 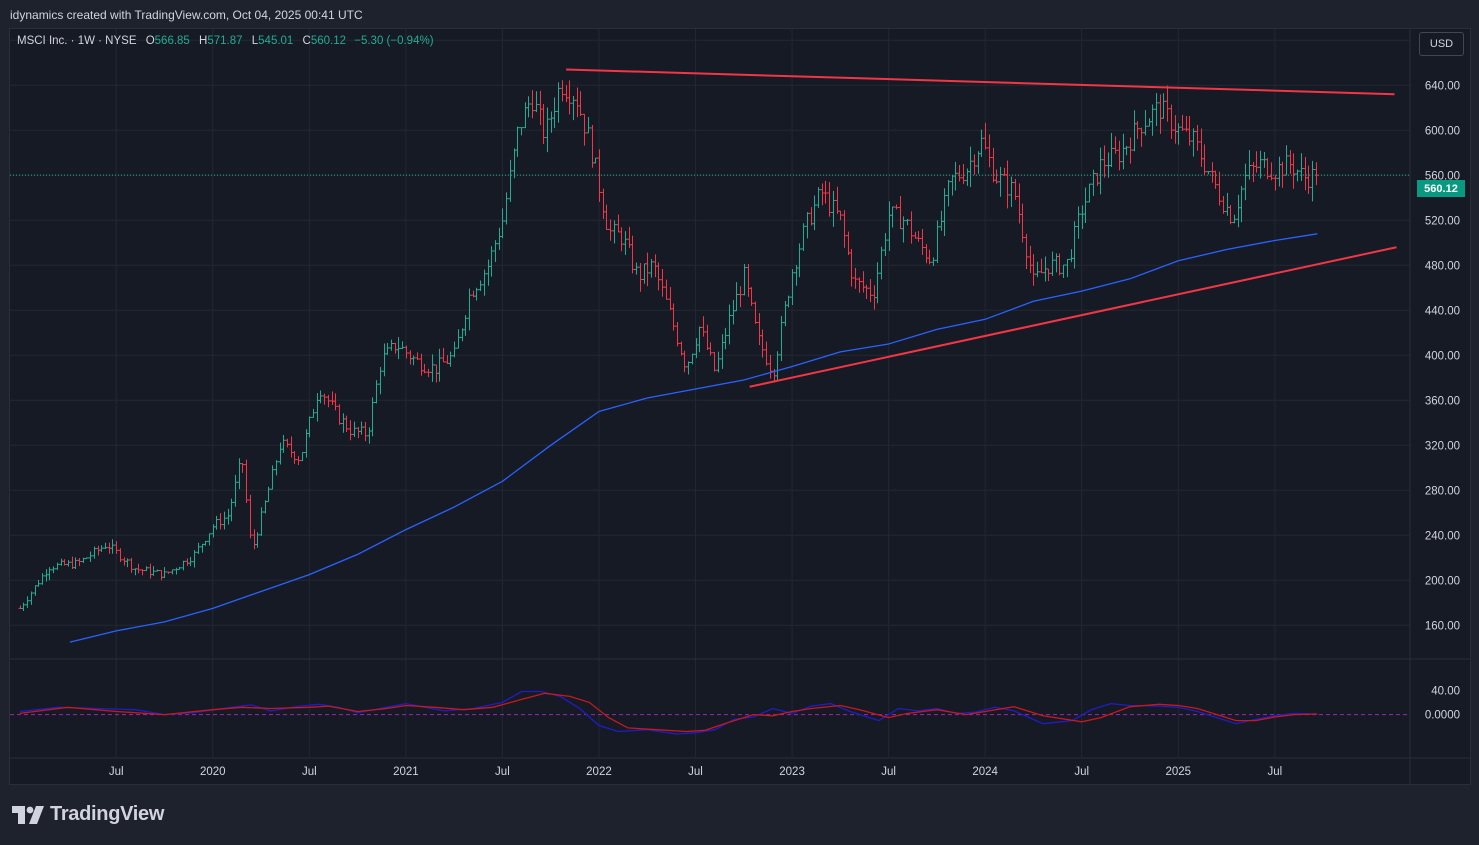 What do you see at coordinates (255, 41) in the screenshot?
I see `low-label: L` at bounding box center [255, 41].